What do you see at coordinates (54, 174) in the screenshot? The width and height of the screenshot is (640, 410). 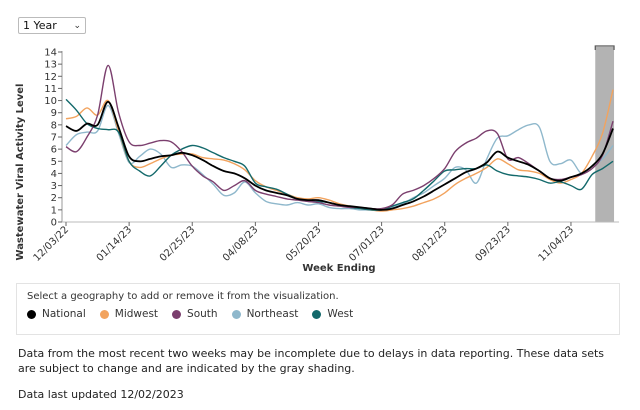 I see `y-tick-label: 4` at bounding box center [54, 174].